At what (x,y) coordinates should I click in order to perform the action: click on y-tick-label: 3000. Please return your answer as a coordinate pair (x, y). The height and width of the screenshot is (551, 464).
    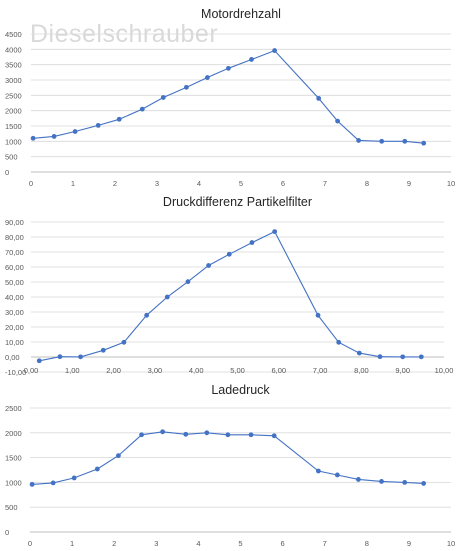
    Looking at the image, I should click on (13, 80).